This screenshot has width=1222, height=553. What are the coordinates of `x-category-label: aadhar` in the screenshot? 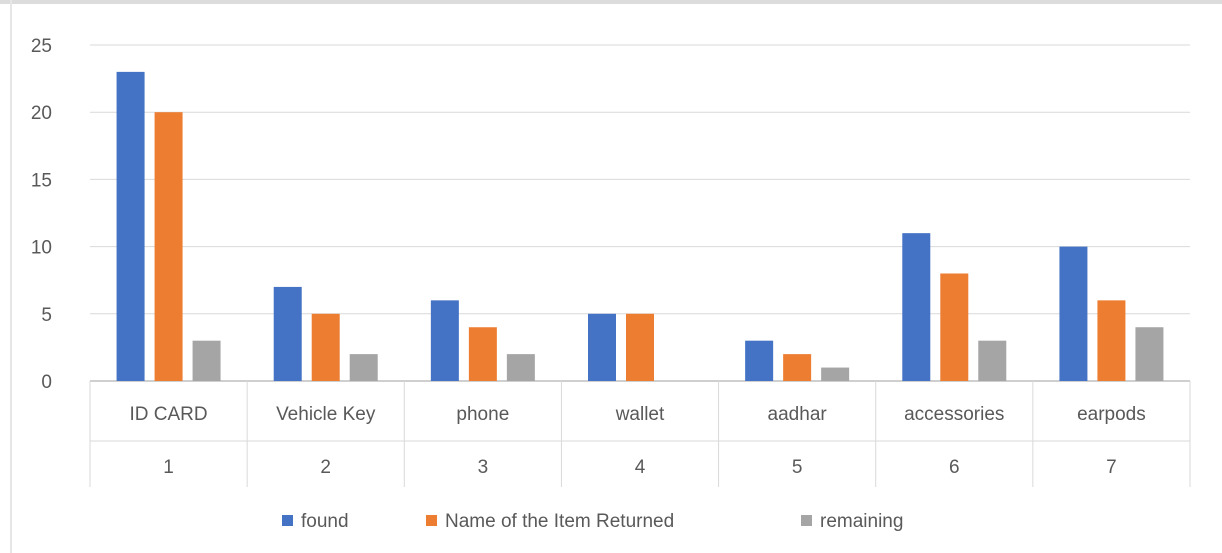 It's located at (798, 414).